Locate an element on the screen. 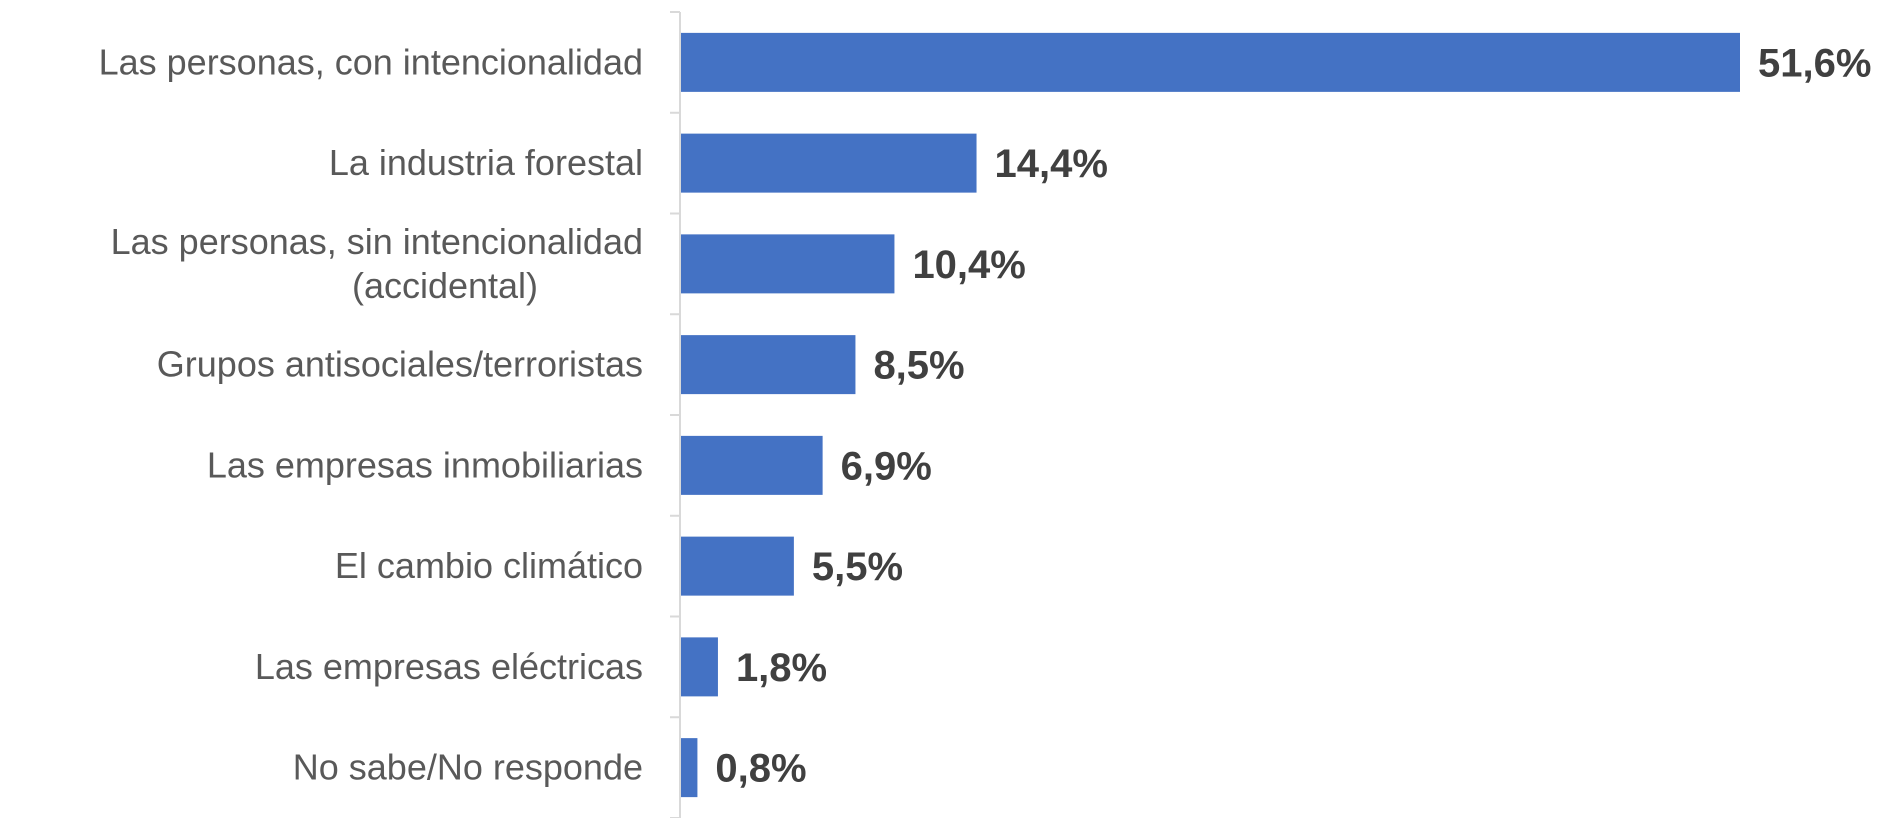 Image resolution: width=1879 pixels, height=818 pixels. category-label: Las personas, con intencionalidad is located at coordinates (371, 61).